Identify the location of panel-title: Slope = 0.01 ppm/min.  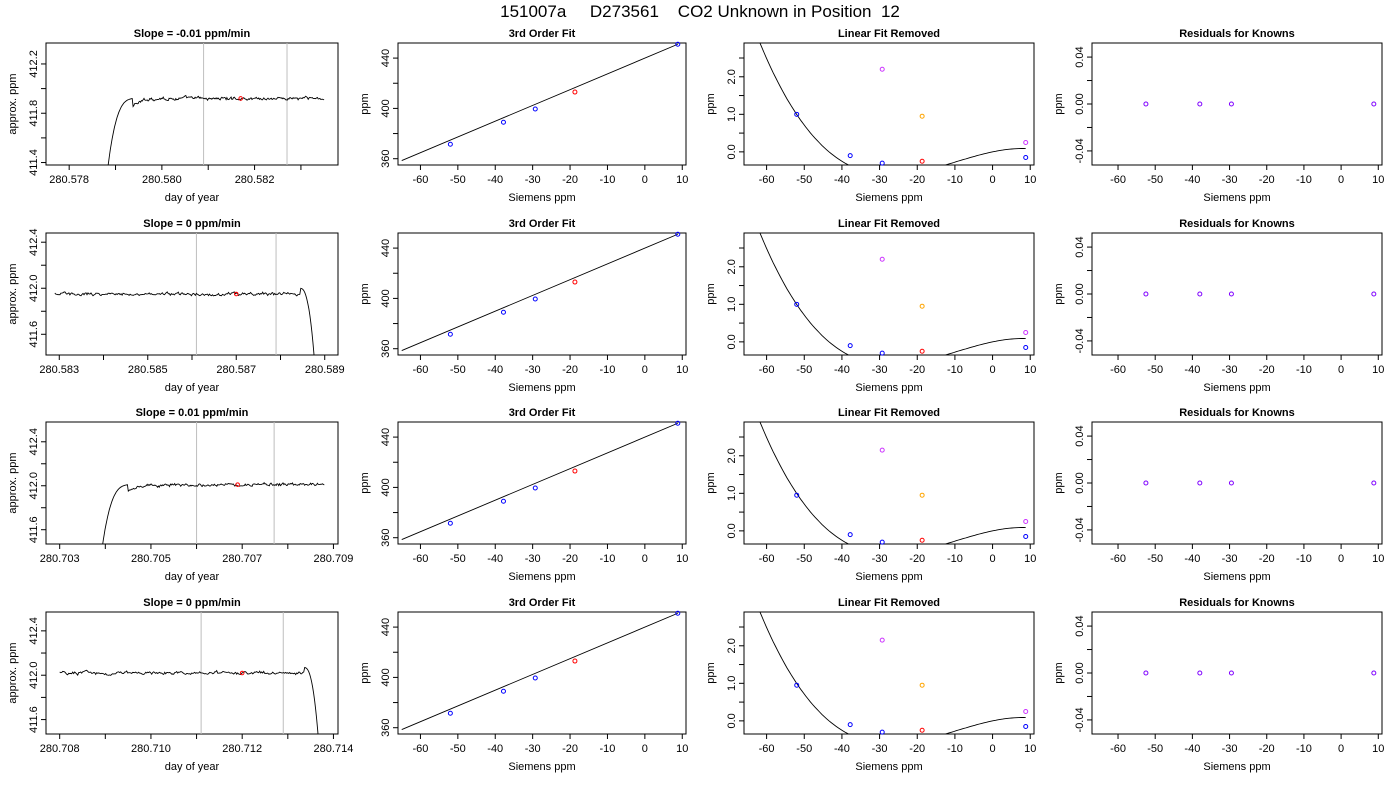
(192, 413).